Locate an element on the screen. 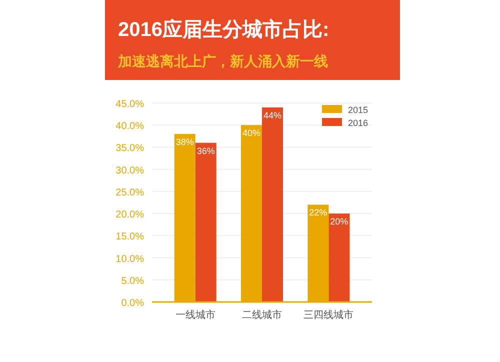  data-label: 22% is located at coordinates (318, 213).